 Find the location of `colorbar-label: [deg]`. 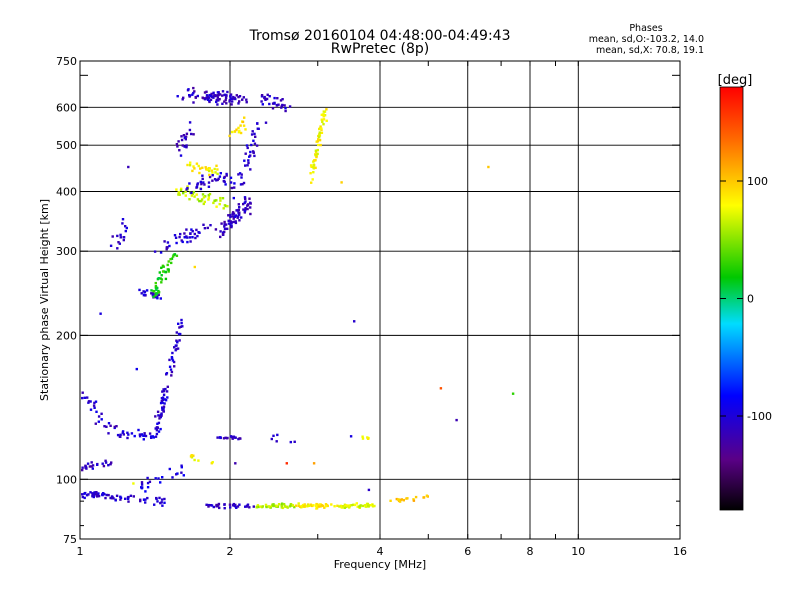

colorbar-label: [deg] is located at coordinates (735, 80).